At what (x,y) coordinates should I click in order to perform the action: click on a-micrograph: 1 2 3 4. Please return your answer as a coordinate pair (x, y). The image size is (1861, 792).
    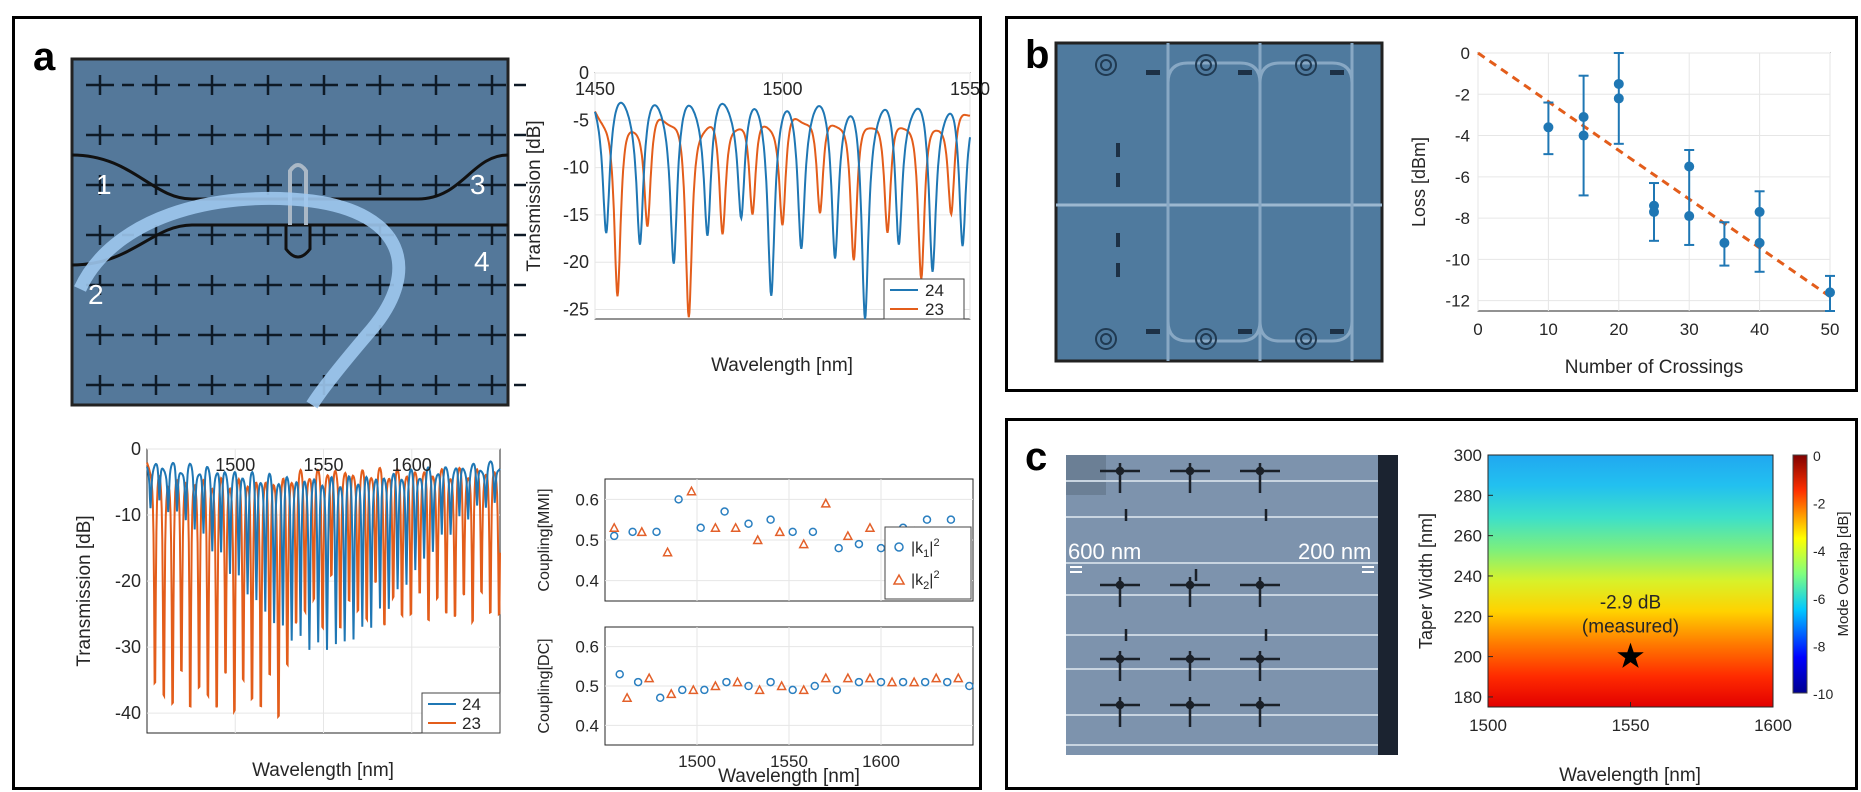
    Looking at the image, I should click on (298, 233).